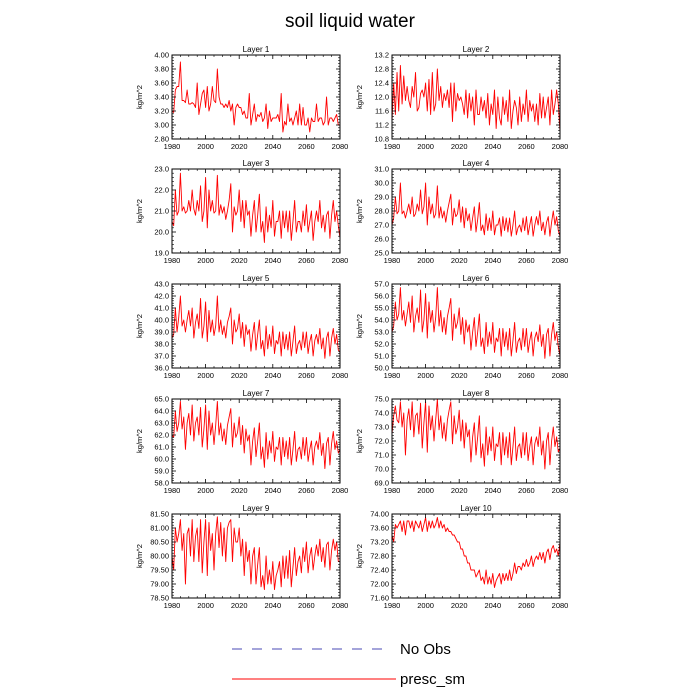 Image resolution: width=700 pixels, height=700 pixels. What do you see at coordinates (476, 393) in the screenshot?
I see `panel-title: Layer 8` at bounding box center [476, 393].